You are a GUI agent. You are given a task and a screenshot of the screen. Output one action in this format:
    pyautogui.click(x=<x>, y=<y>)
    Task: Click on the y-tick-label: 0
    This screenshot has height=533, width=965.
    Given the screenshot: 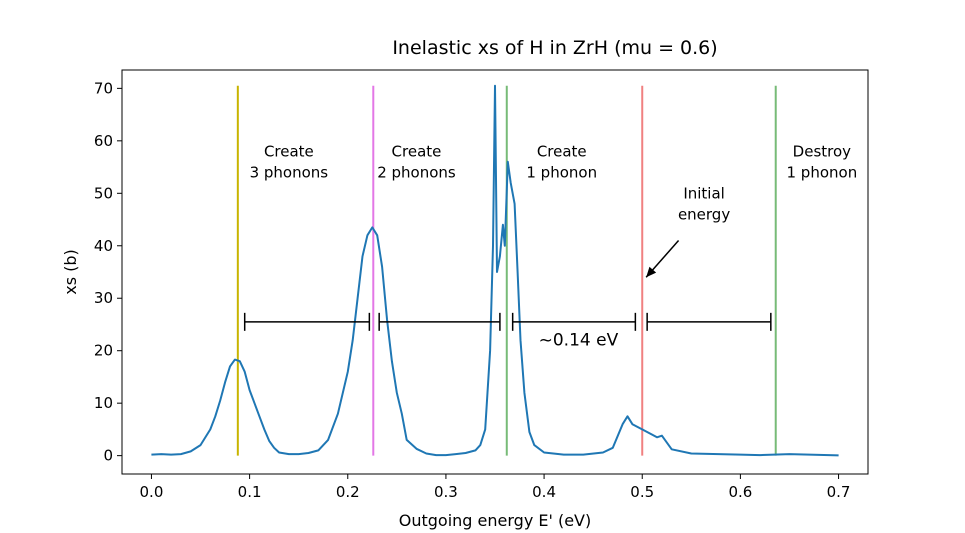 What is the action you would take?
    pyautogui.click(x=108, y=456)
    